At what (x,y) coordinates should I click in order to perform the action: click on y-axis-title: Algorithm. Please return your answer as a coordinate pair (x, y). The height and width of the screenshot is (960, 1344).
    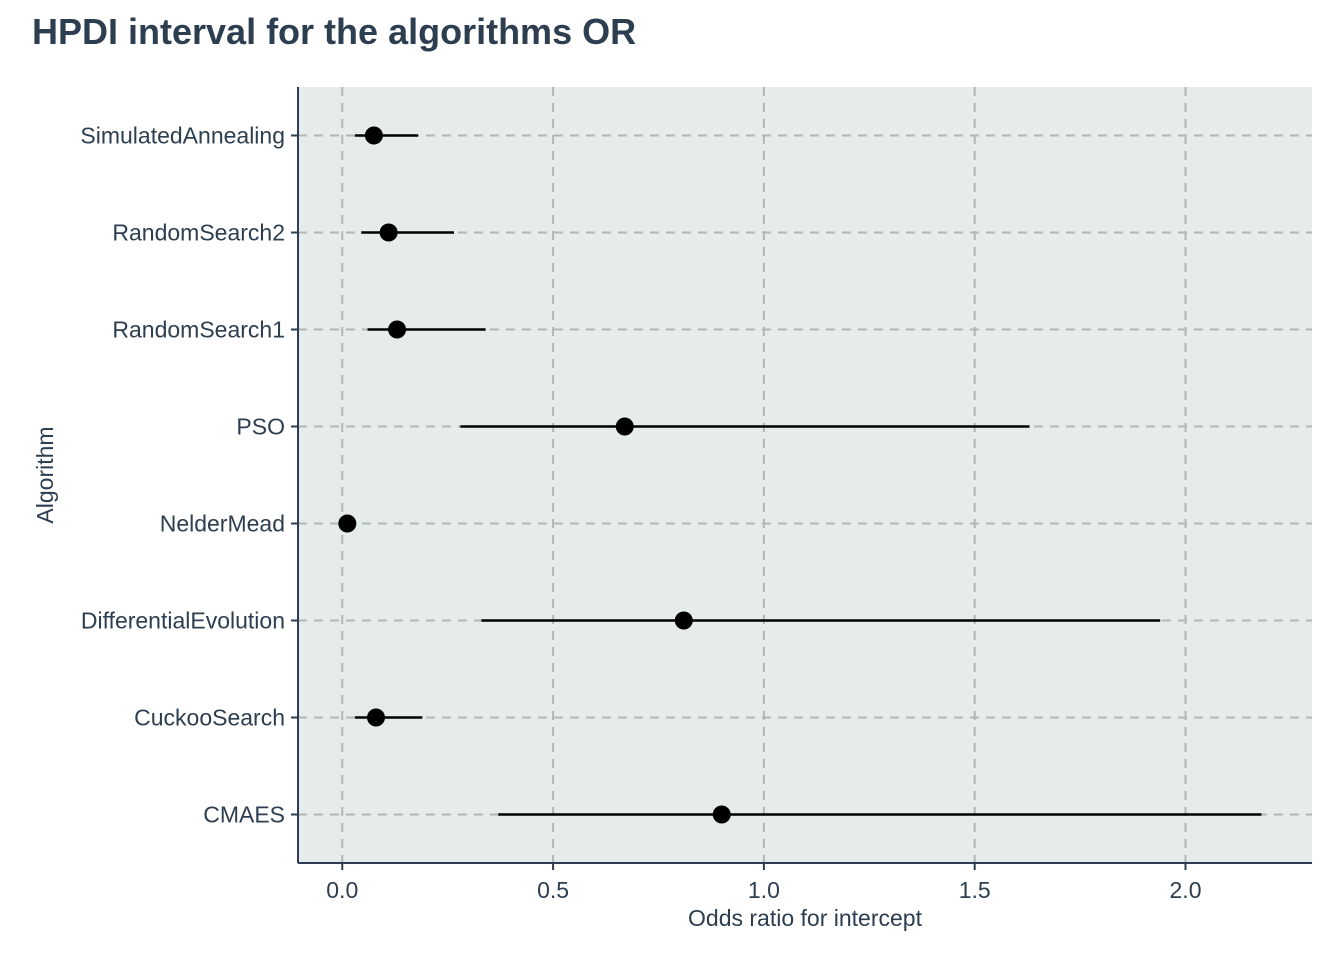
    Looking at the image, I should click on (45, 474).